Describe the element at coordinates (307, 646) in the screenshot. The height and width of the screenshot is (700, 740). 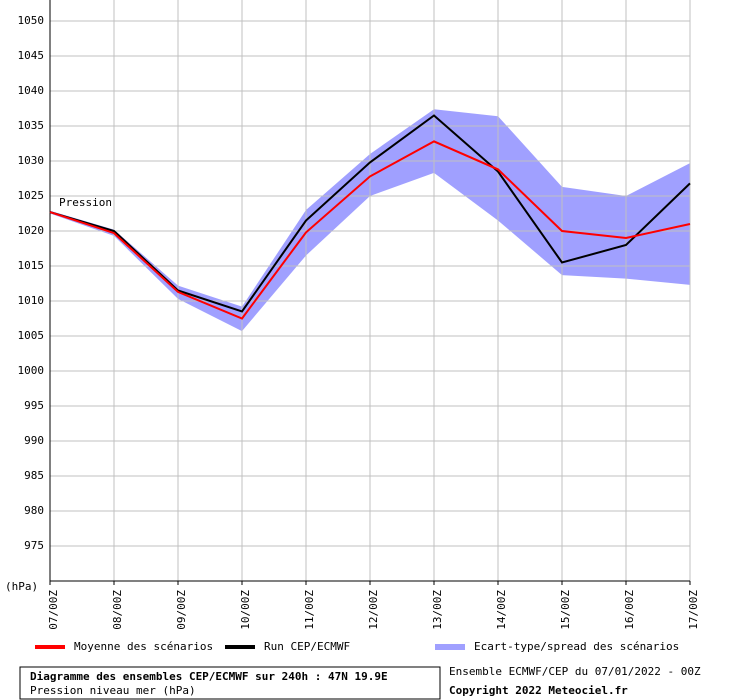
I see `legend-label: Run CEP/ECMWF` at that location.